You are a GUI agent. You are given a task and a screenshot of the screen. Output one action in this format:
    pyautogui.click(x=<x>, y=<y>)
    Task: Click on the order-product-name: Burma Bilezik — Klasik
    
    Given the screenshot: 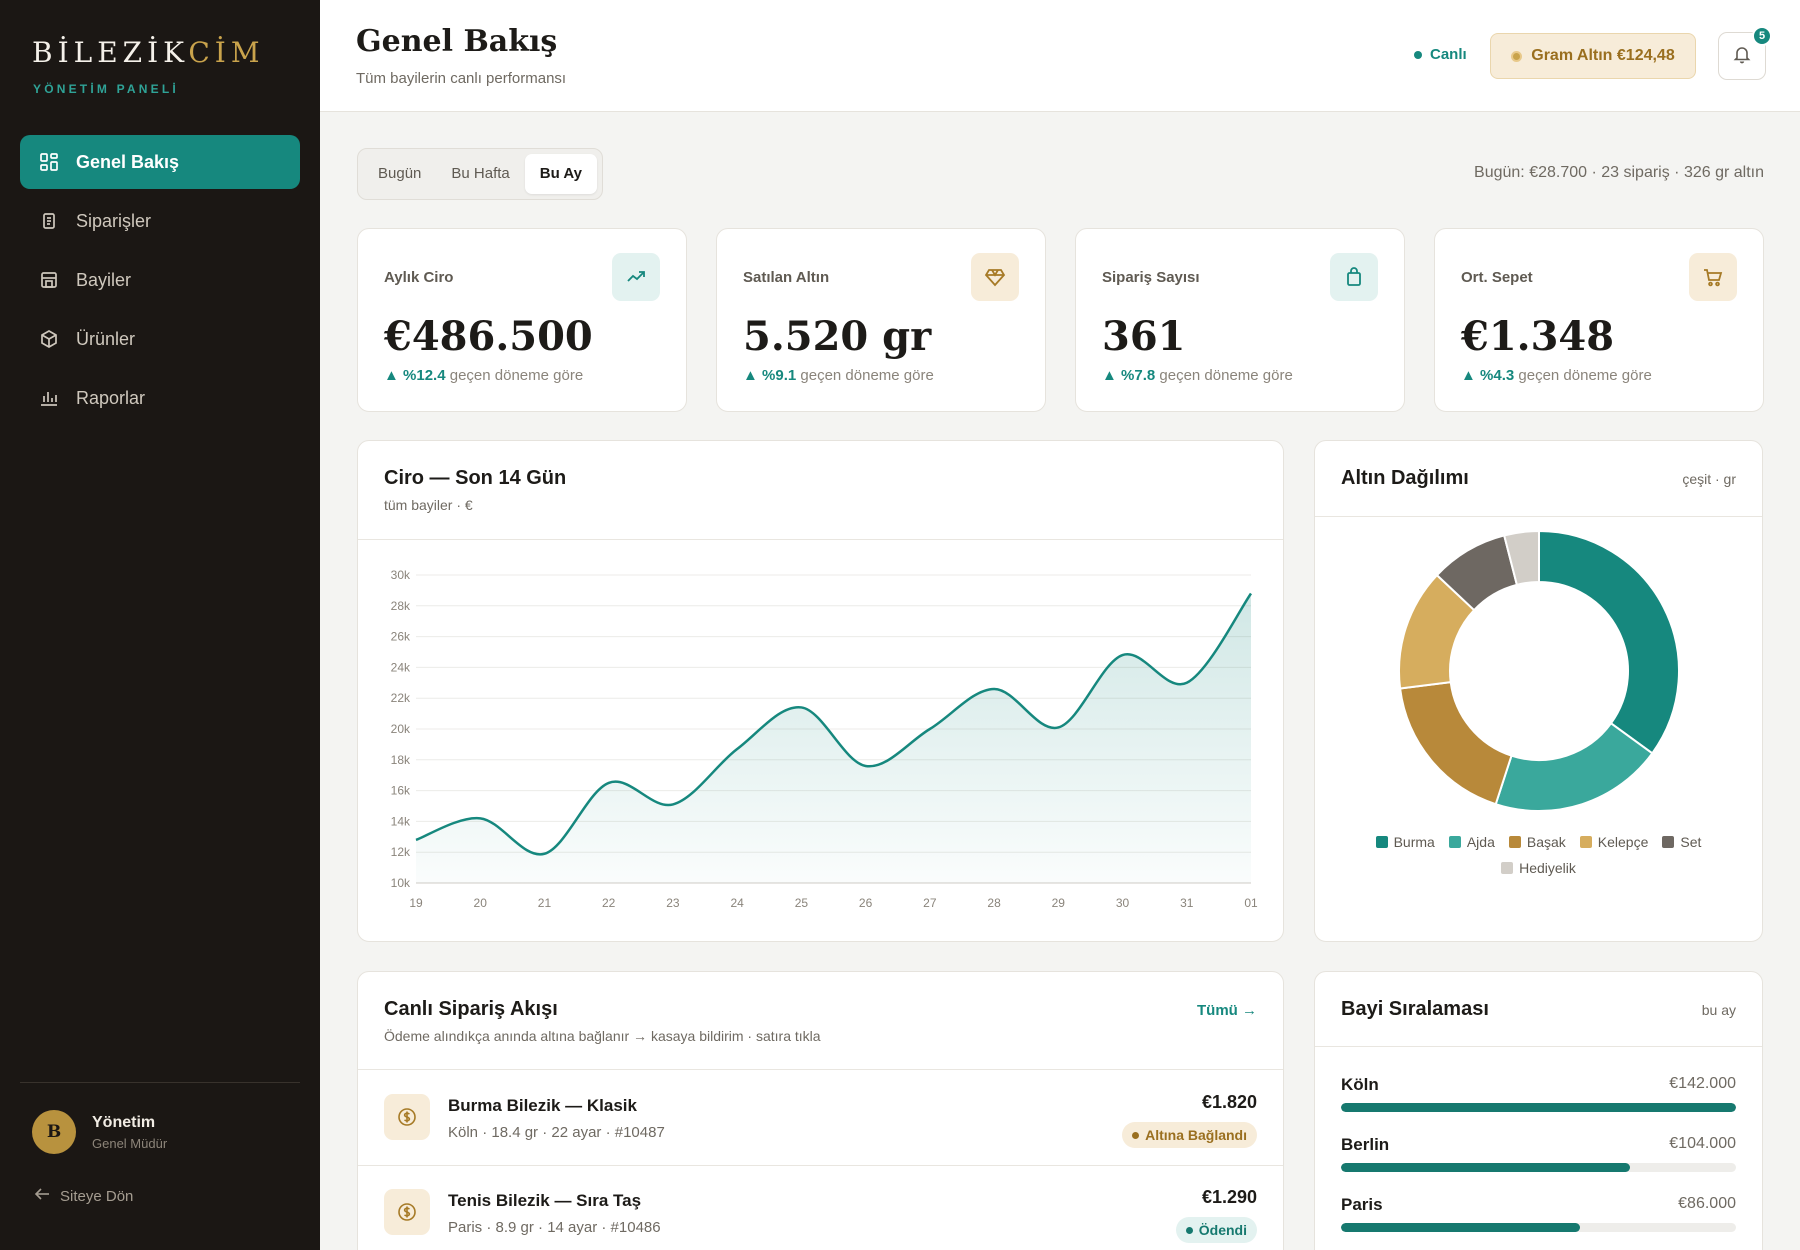 What is the action you would take?
    pyautogui.click(x=542, y=1105)
    